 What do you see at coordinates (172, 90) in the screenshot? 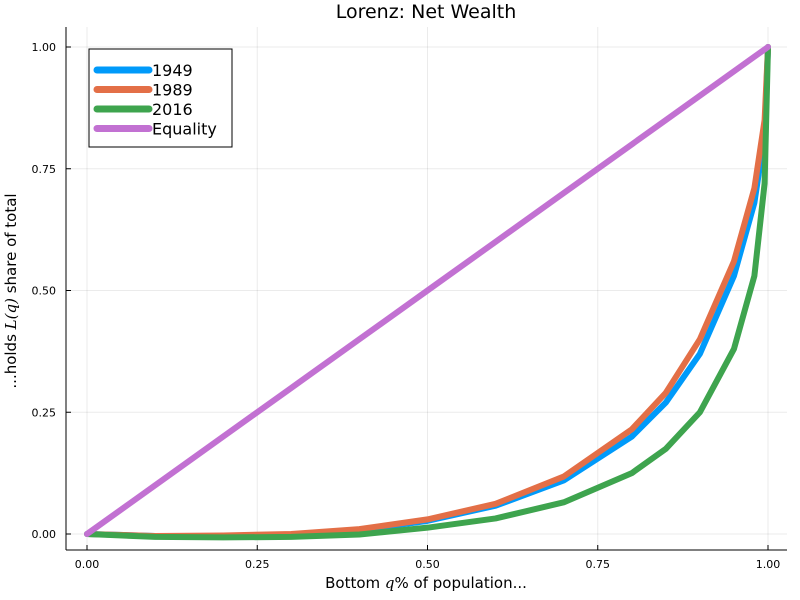
I see `legend-label-1989: 1989` at bounding box center [172, 90].